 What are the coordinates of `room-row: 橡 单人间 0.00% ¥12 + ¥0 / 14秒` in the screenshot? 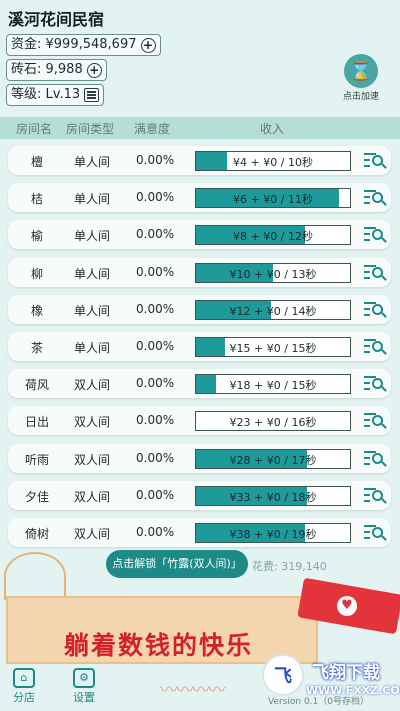 It's located at (199, 309).